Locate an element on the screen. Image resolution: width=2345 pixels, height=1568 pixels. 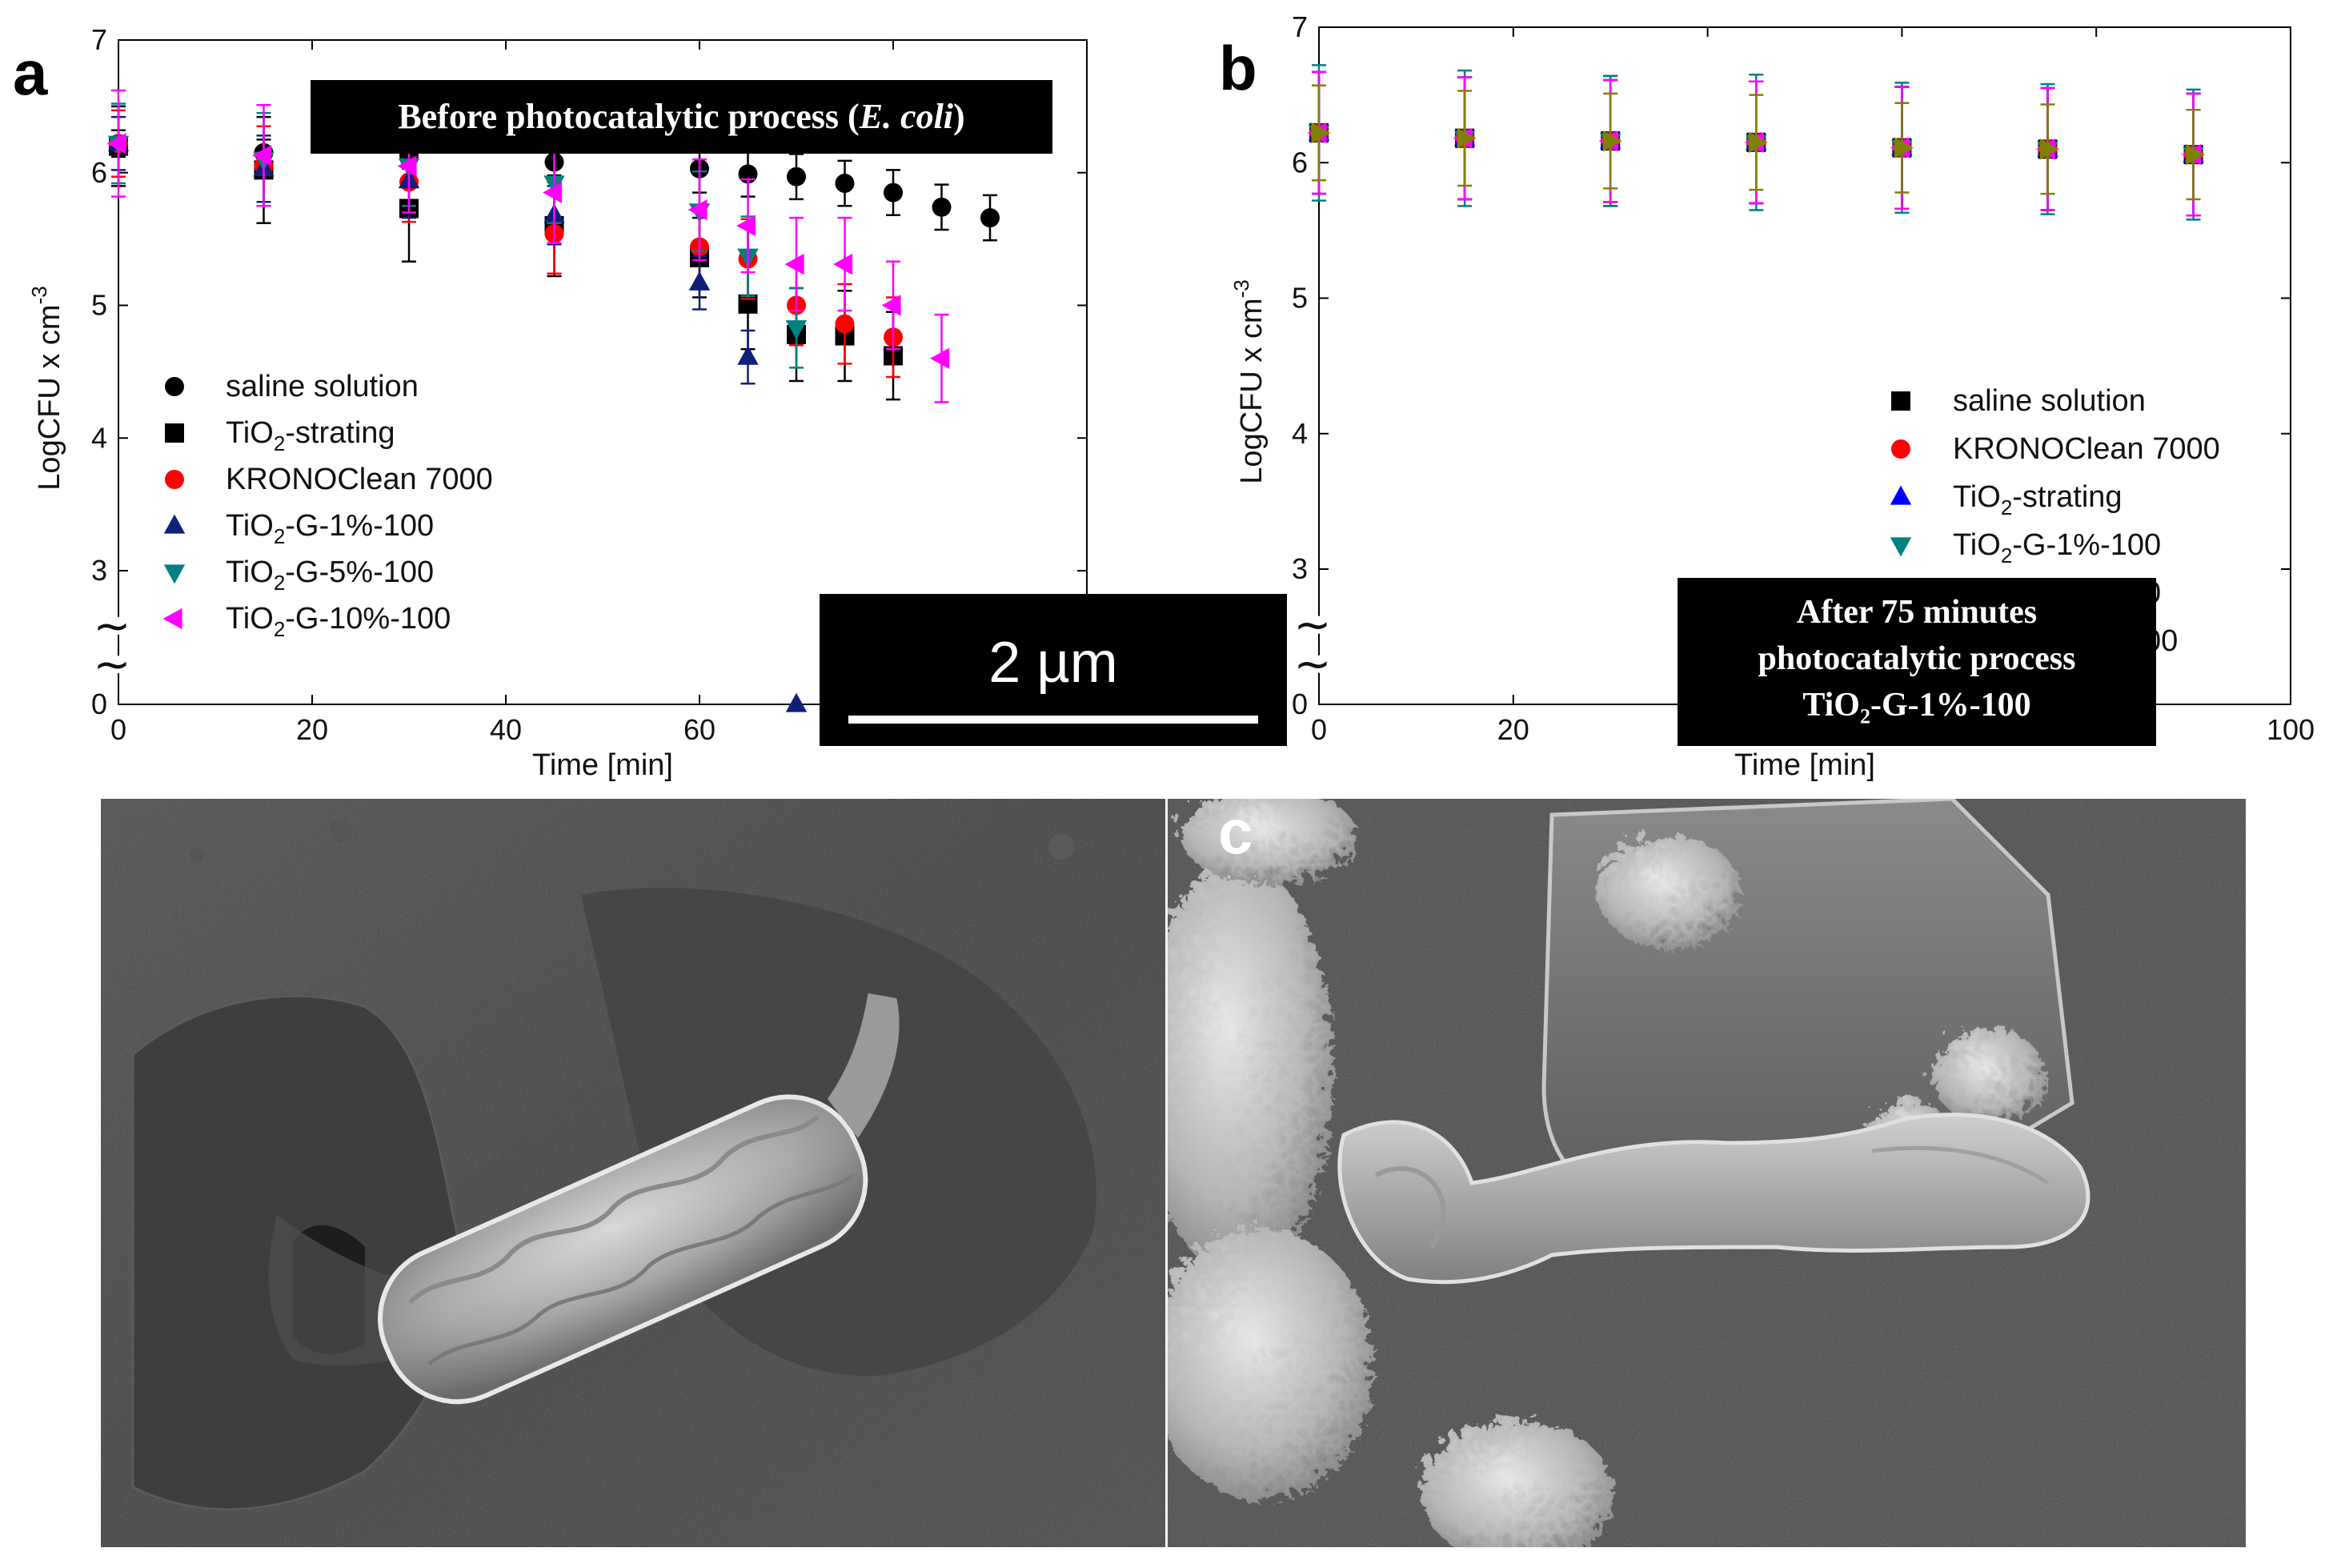
y-axis-label-a: LogCFU x cm-3 is located at coordinates (46, 388).